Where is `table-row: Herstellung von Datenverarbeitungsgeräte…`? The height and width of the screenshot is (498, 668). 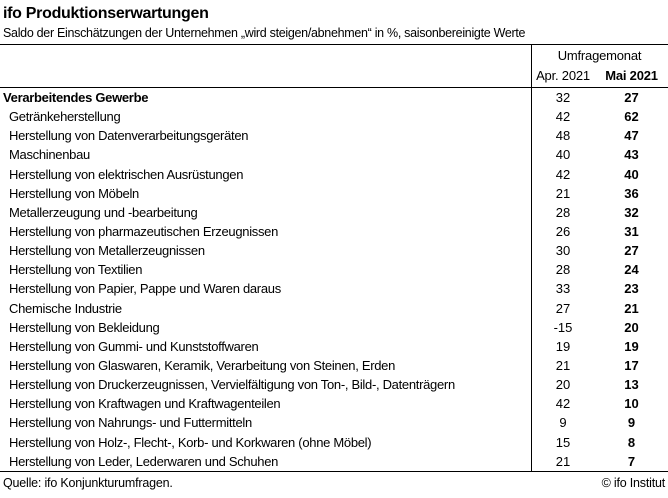 table-row: Herstellung von Datenverarbeitungsgeräte… is located at coordinates (334, 135).